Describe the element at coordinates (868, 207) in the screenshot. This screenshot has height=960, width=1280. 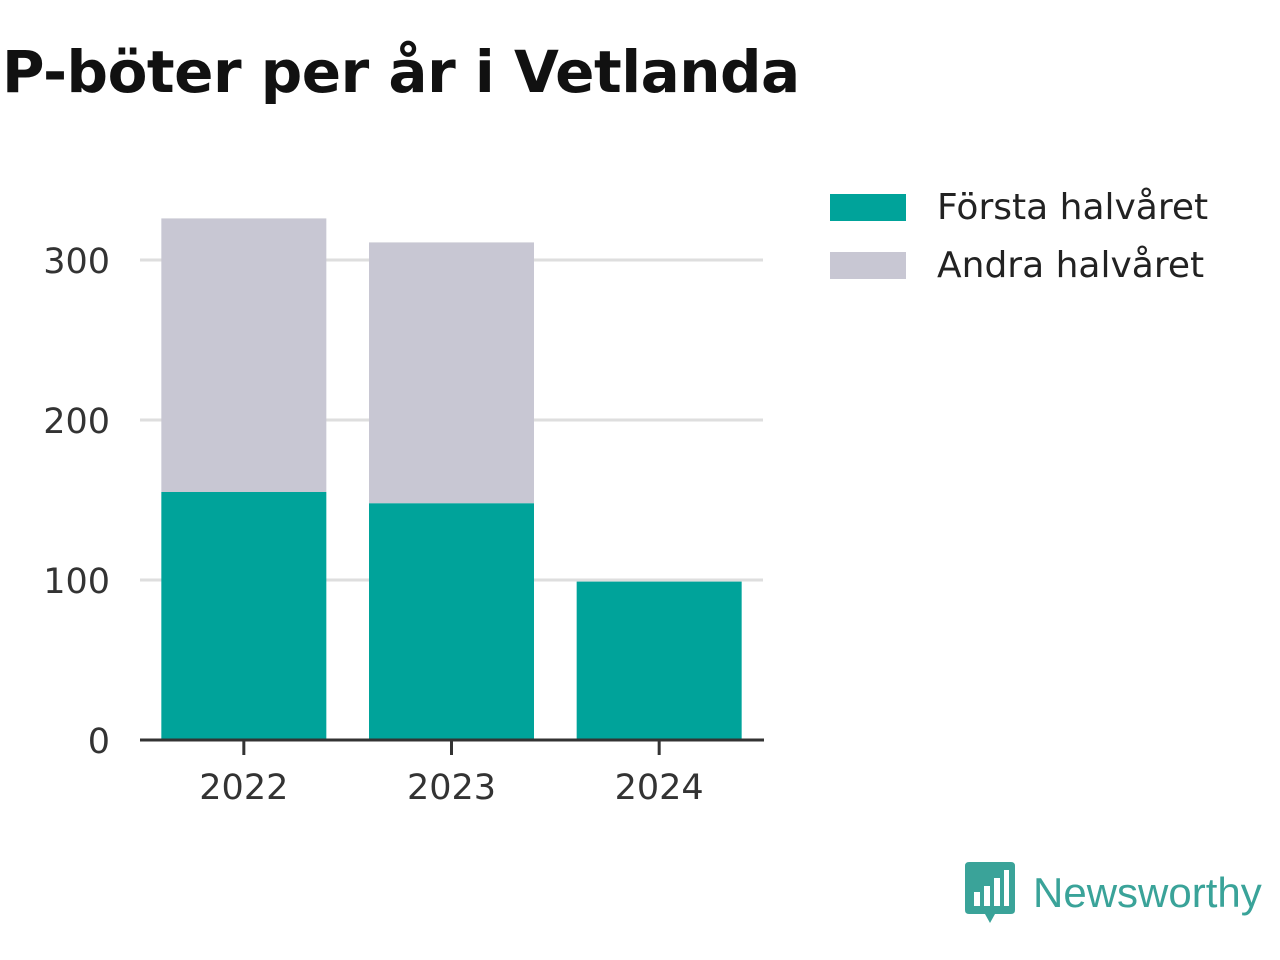
I see `legend-swatch-forsta` at that location.